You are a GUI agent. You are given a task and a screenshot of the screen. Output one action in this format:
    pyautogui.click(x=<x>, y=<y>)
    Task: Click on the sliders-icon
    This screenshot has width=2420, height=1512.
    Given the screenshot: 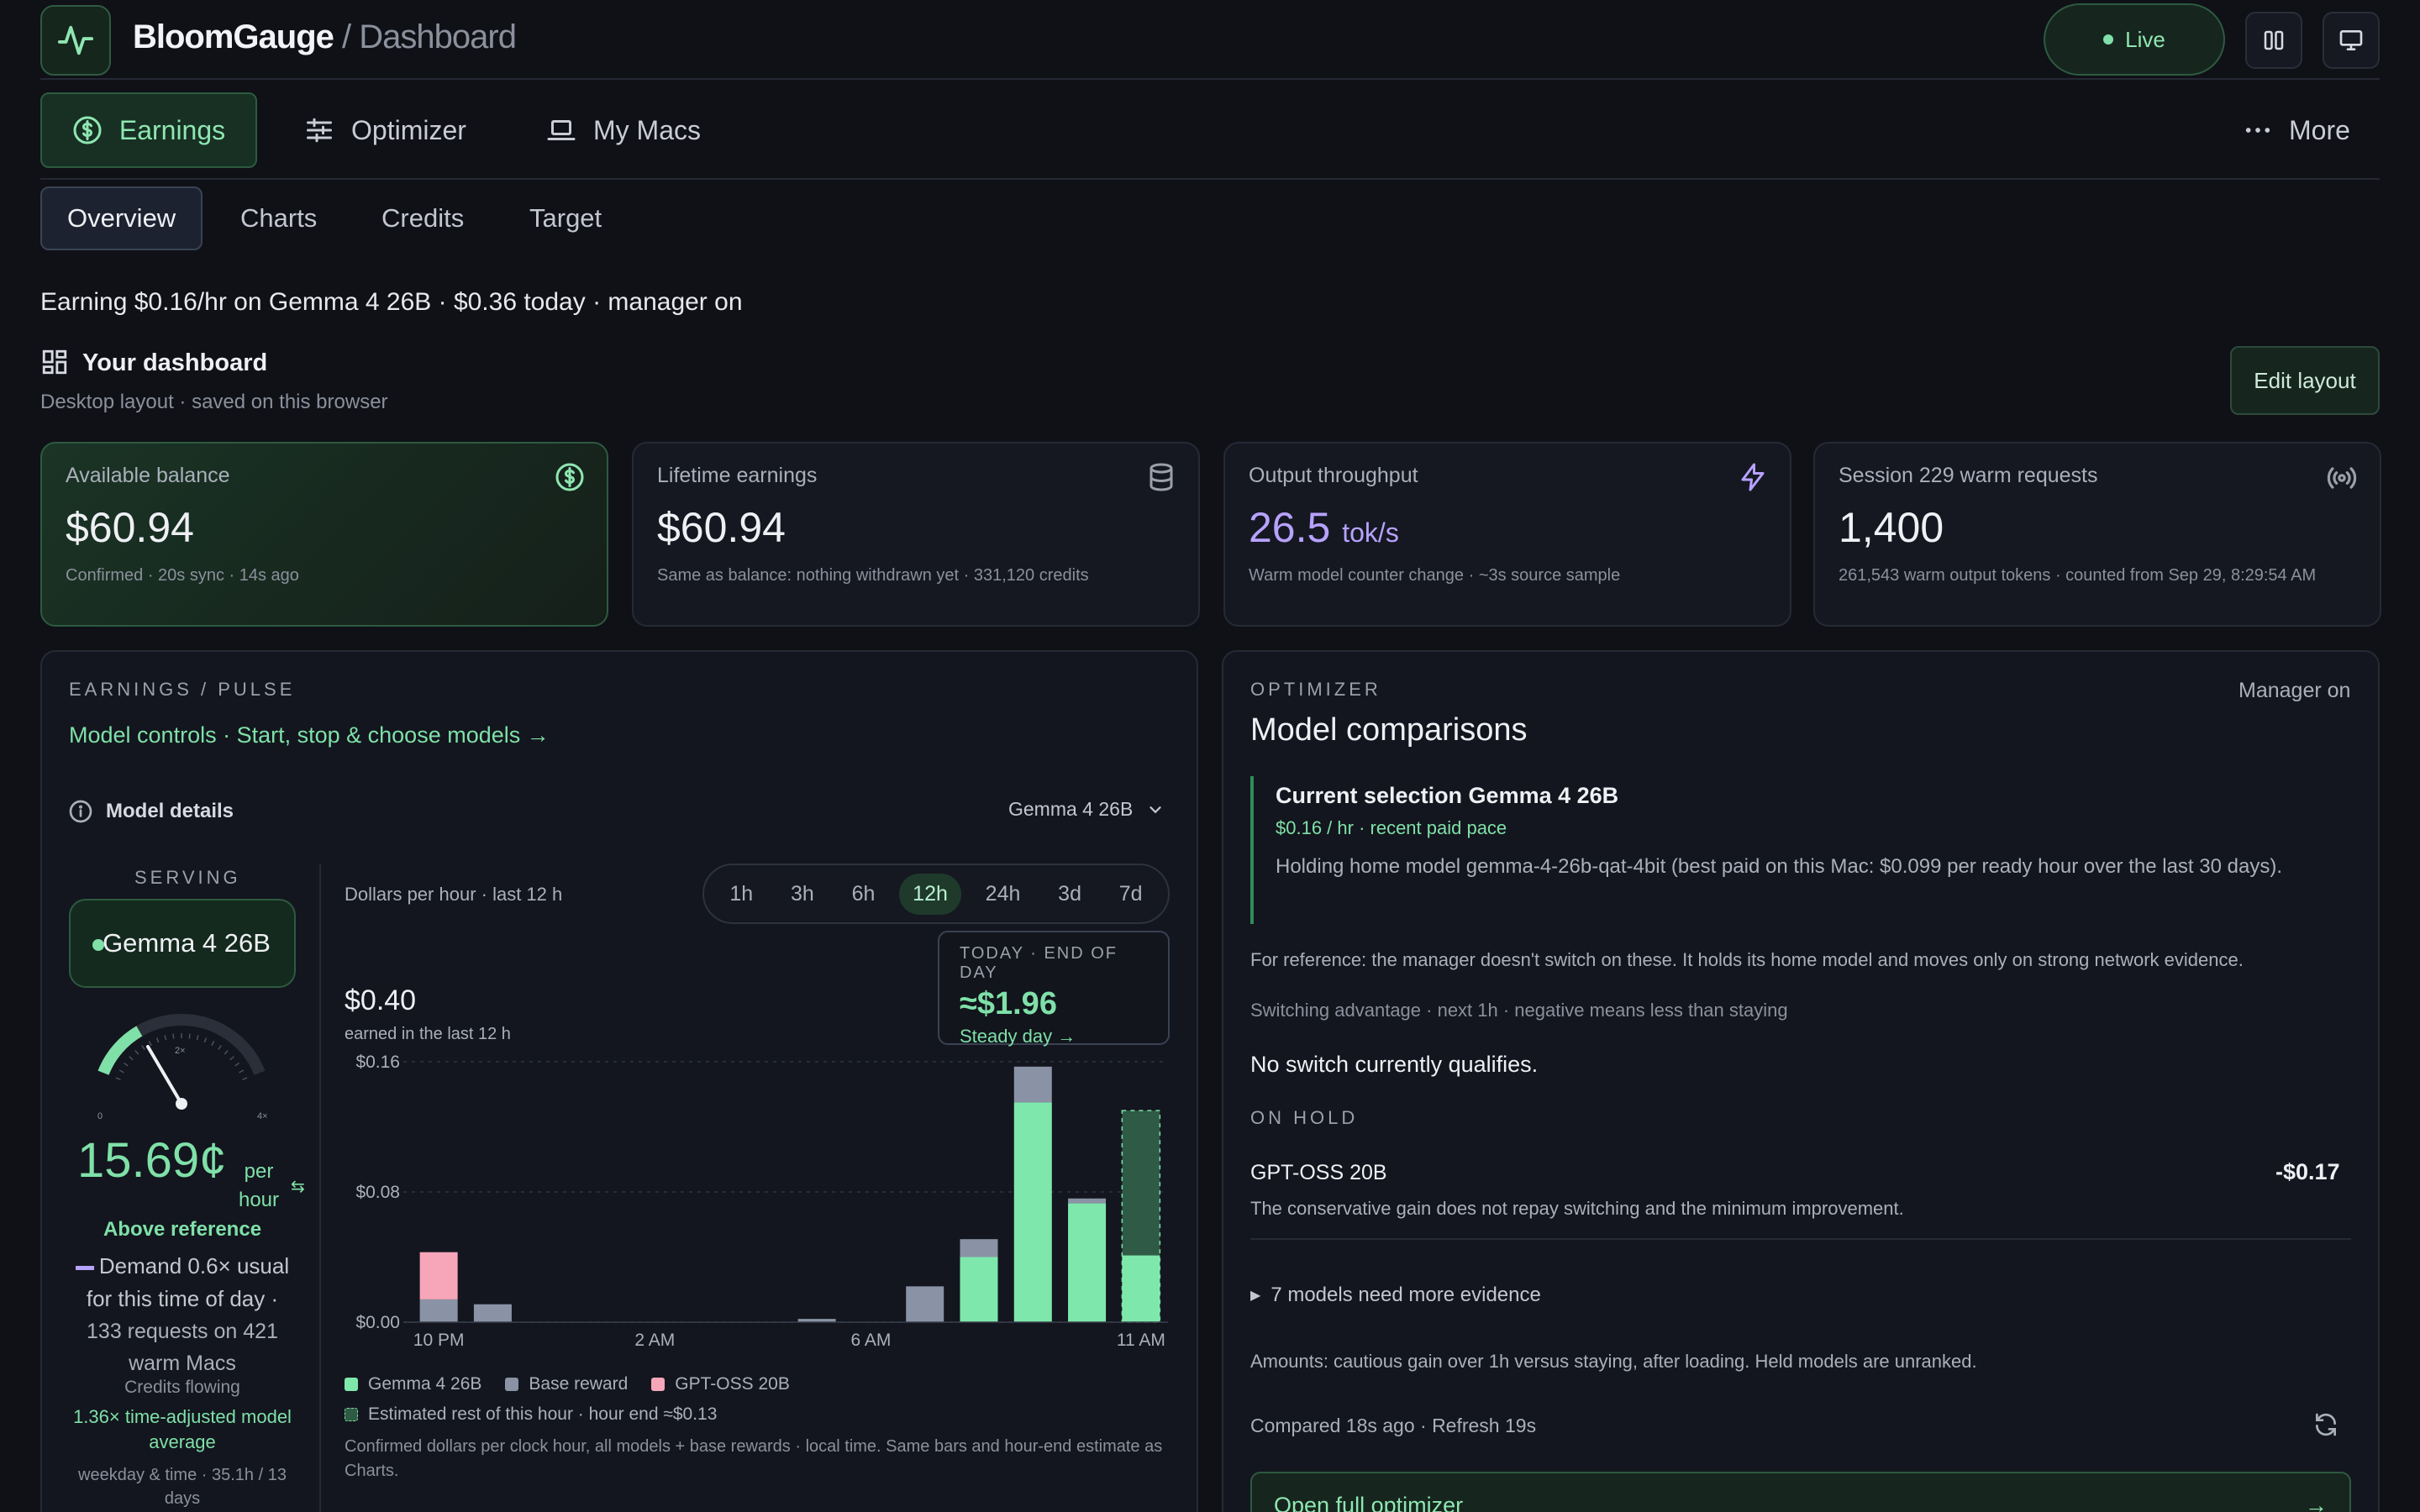 What is the action you would take?
    pyautogui.click(x=319, y=130)
    